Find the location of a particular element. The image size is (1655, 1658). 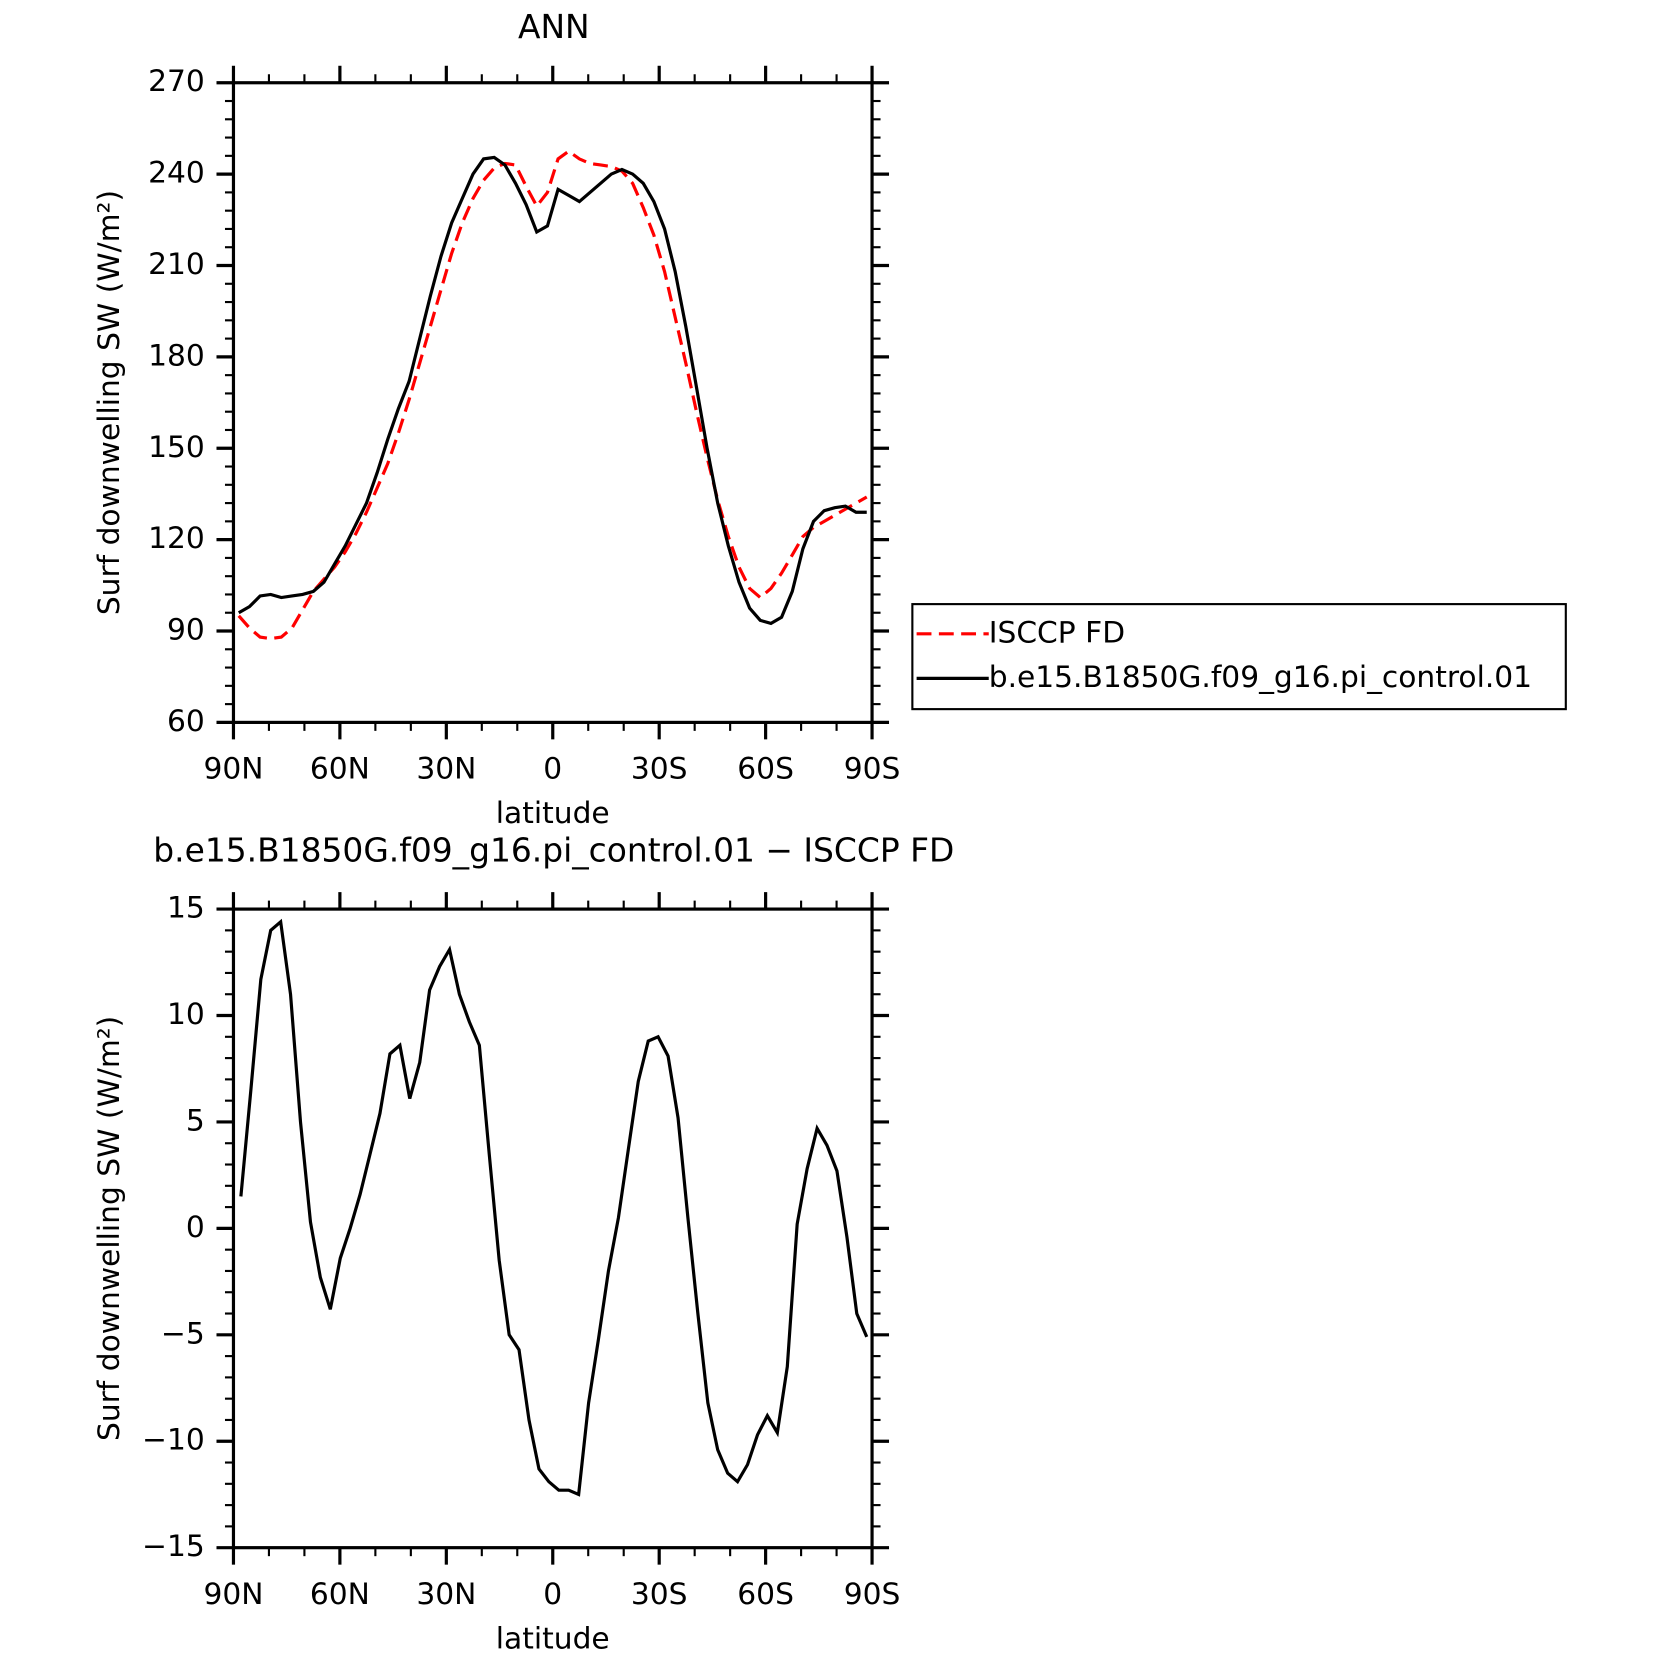

y-tick-label: −15 is located at coordinates (173, 1546).